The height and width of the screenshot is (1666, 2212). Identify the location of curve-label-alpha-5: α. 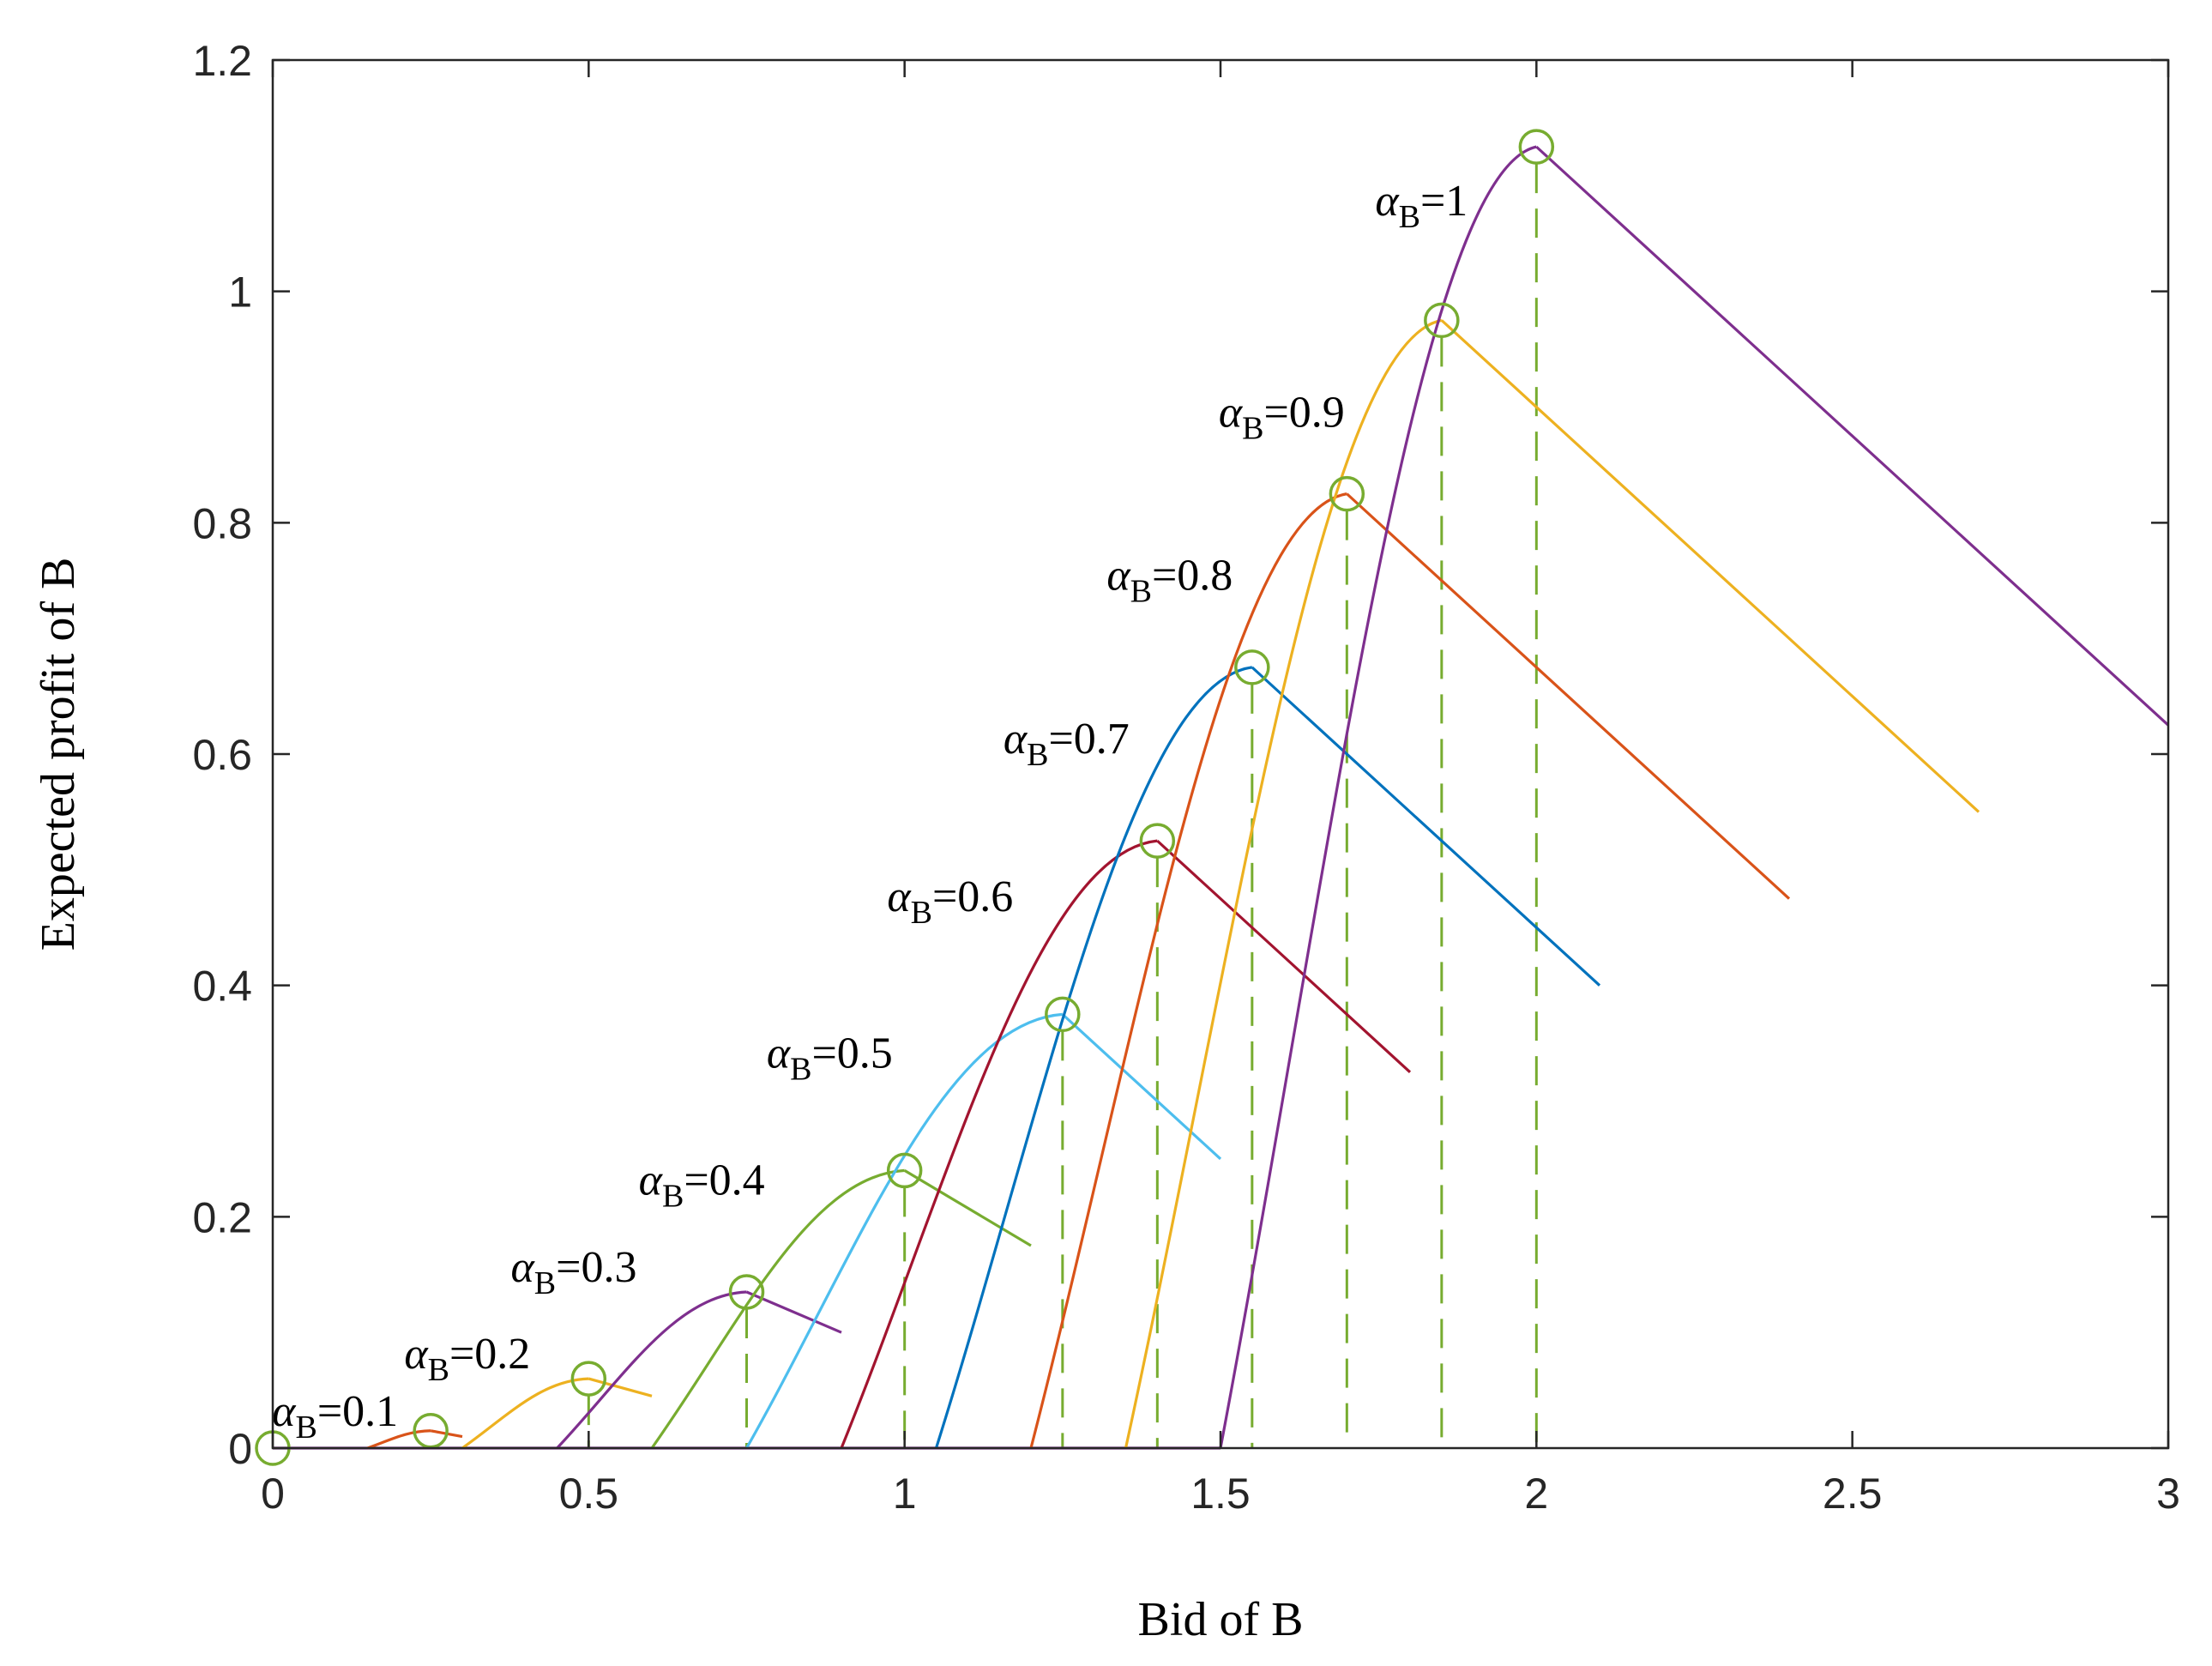
(779, 1053).